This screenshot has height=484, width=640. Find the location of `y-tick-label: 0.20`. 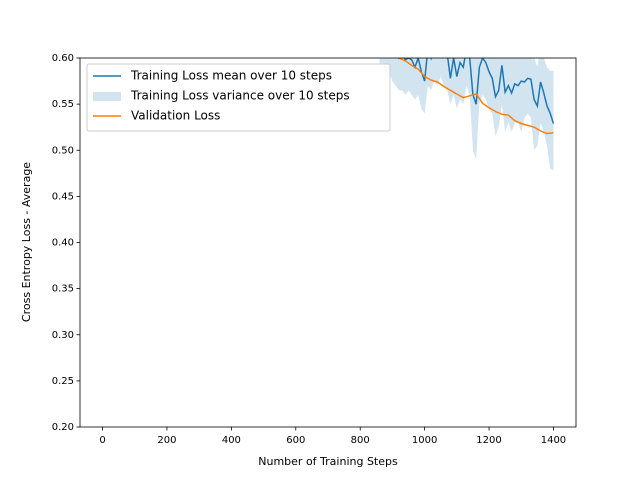

y-tick-label: 0.20 is located at coordinates (63, 427).